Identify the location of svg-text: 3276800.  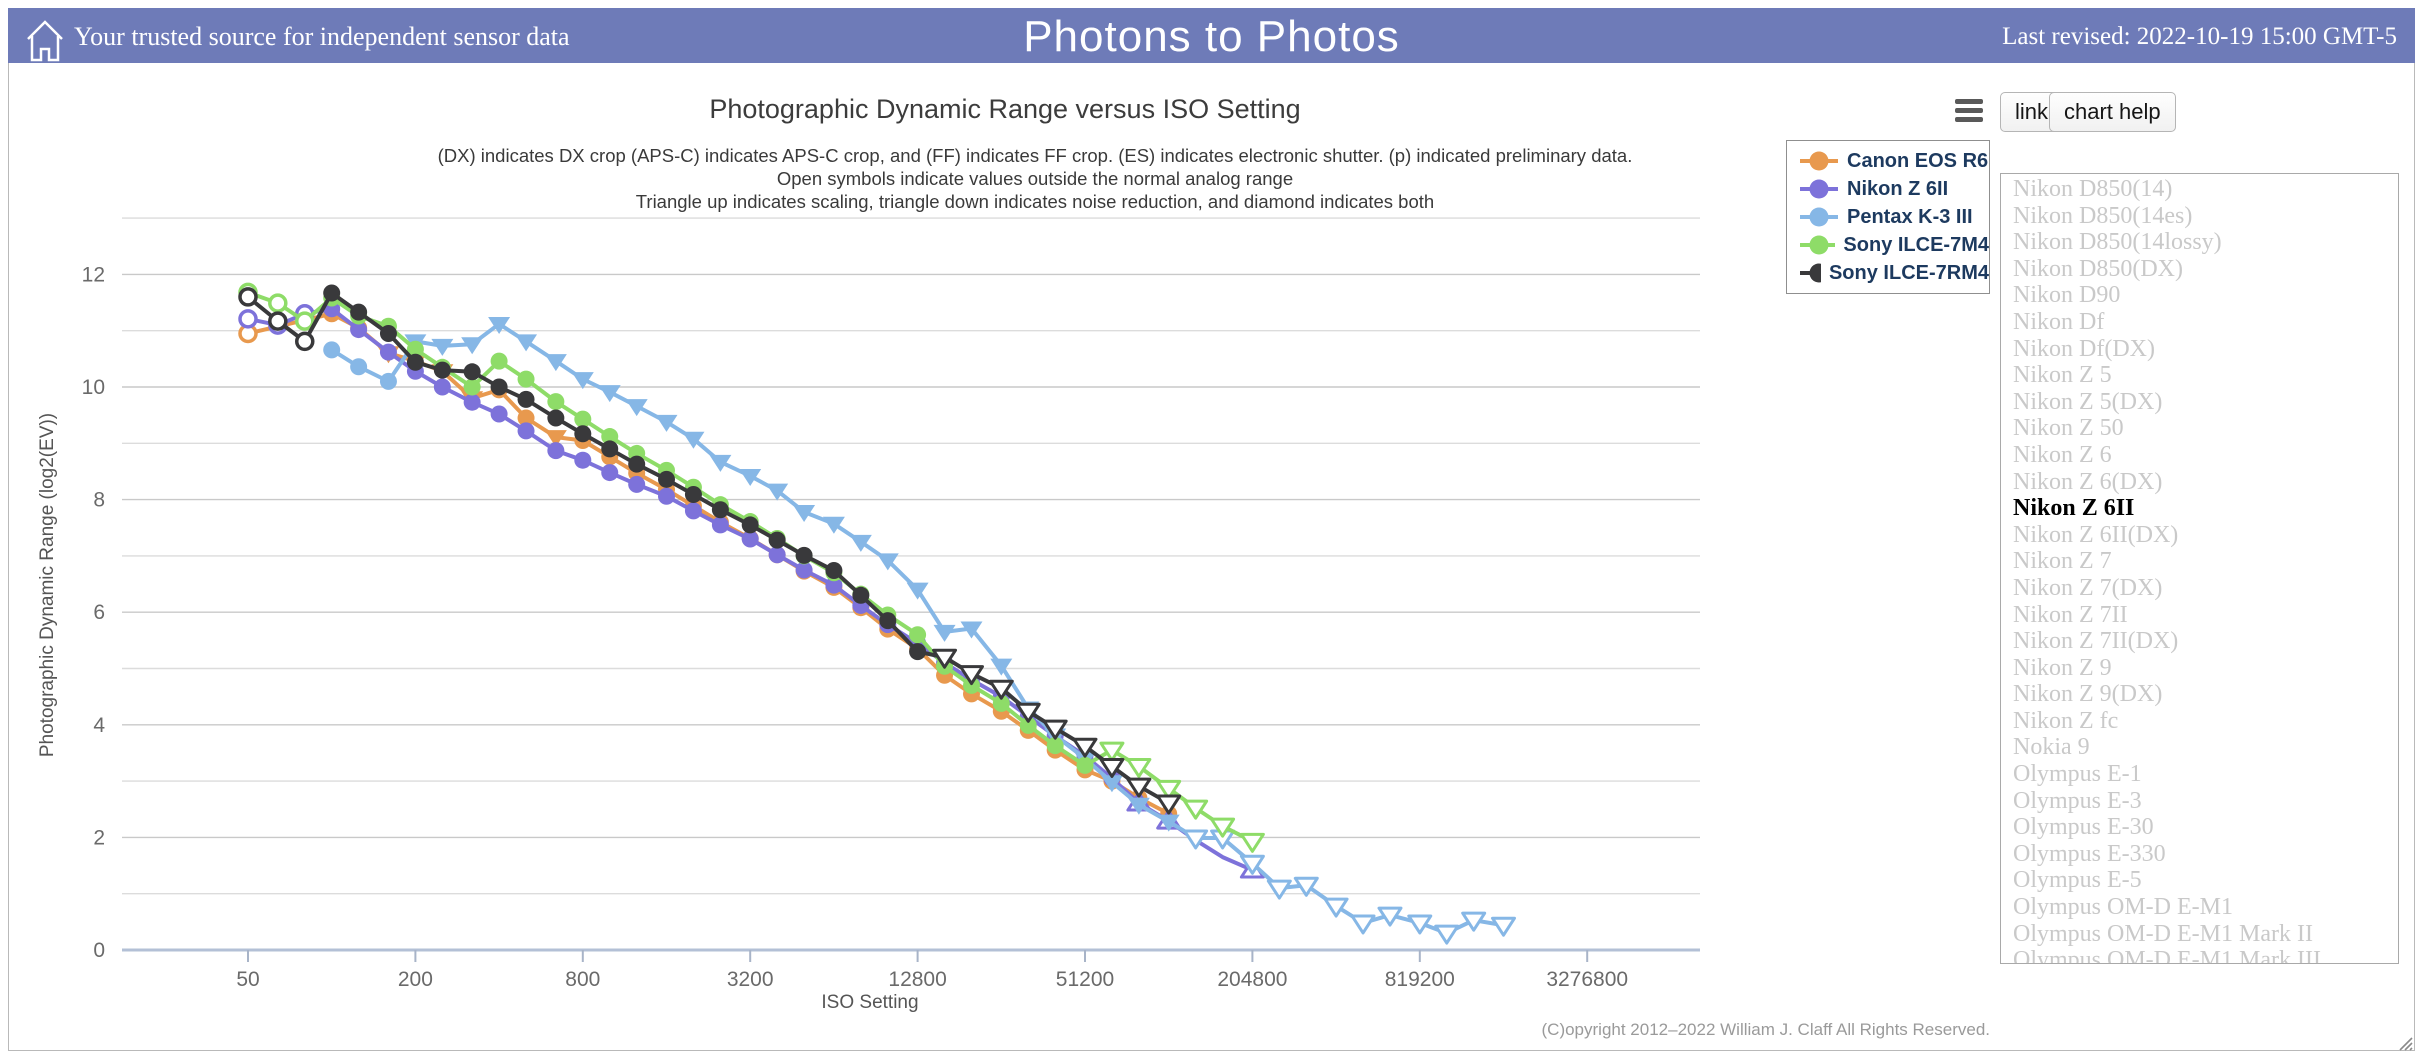
(1587, 979).